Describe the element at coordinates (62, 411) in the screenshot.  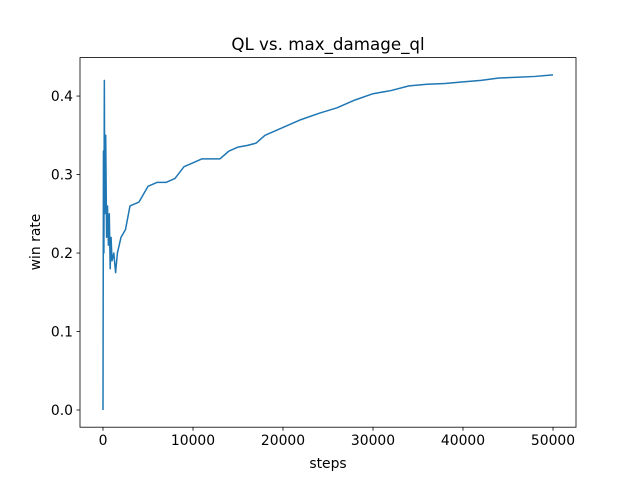
I see `y-tick-label: 0.0` at that location.